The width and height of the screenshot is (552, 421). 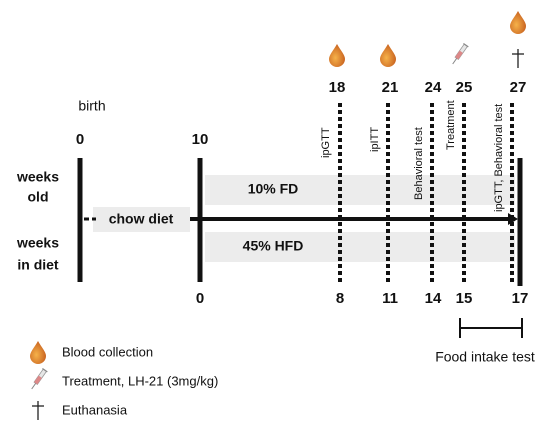 What do you see at coordinates (426, 193) in the screenshot?
I see `event-lines` at bounding box center [426, 193].